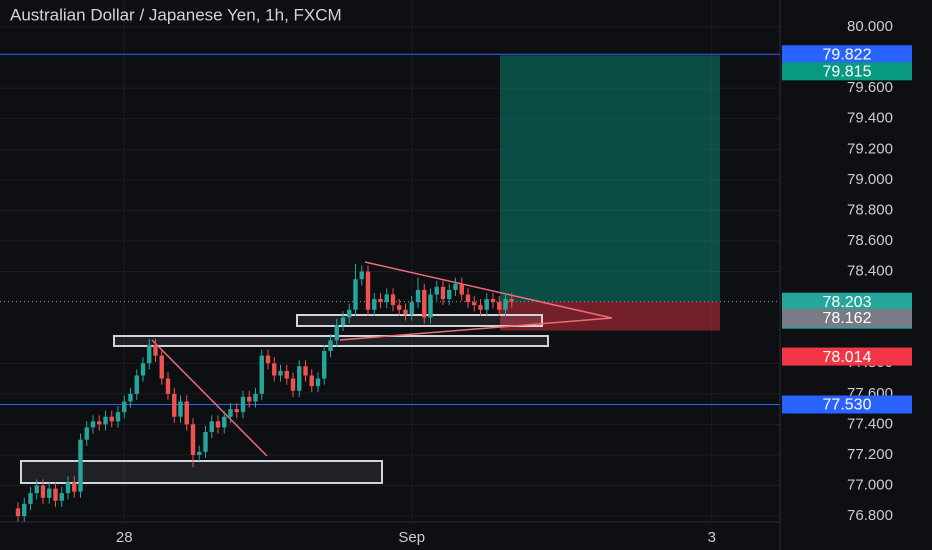  What do you see at coordinates (847, 302) in the screenshot?
I see `price-tag-label: 78.203` at bounding box center [847, 302].